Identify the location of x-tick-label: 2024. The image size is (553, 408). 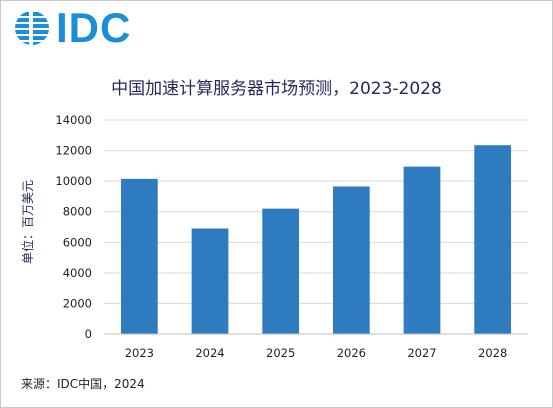
(209, 353).